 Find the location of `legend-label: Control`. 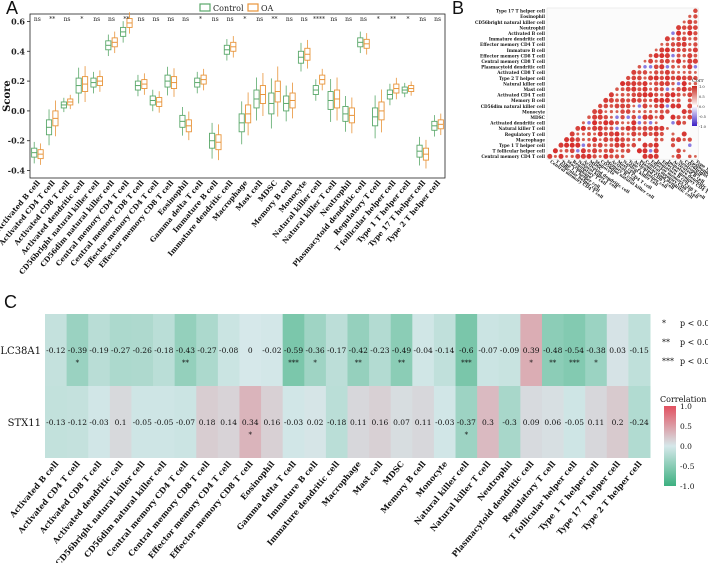

legend-label: Control is located at coordinates (228, 8).